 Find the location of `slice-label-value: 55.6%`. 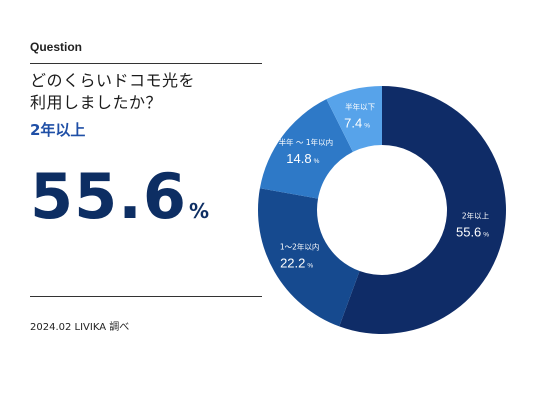

slice-label-value: 55.6% is located at coordinates (472, 232).